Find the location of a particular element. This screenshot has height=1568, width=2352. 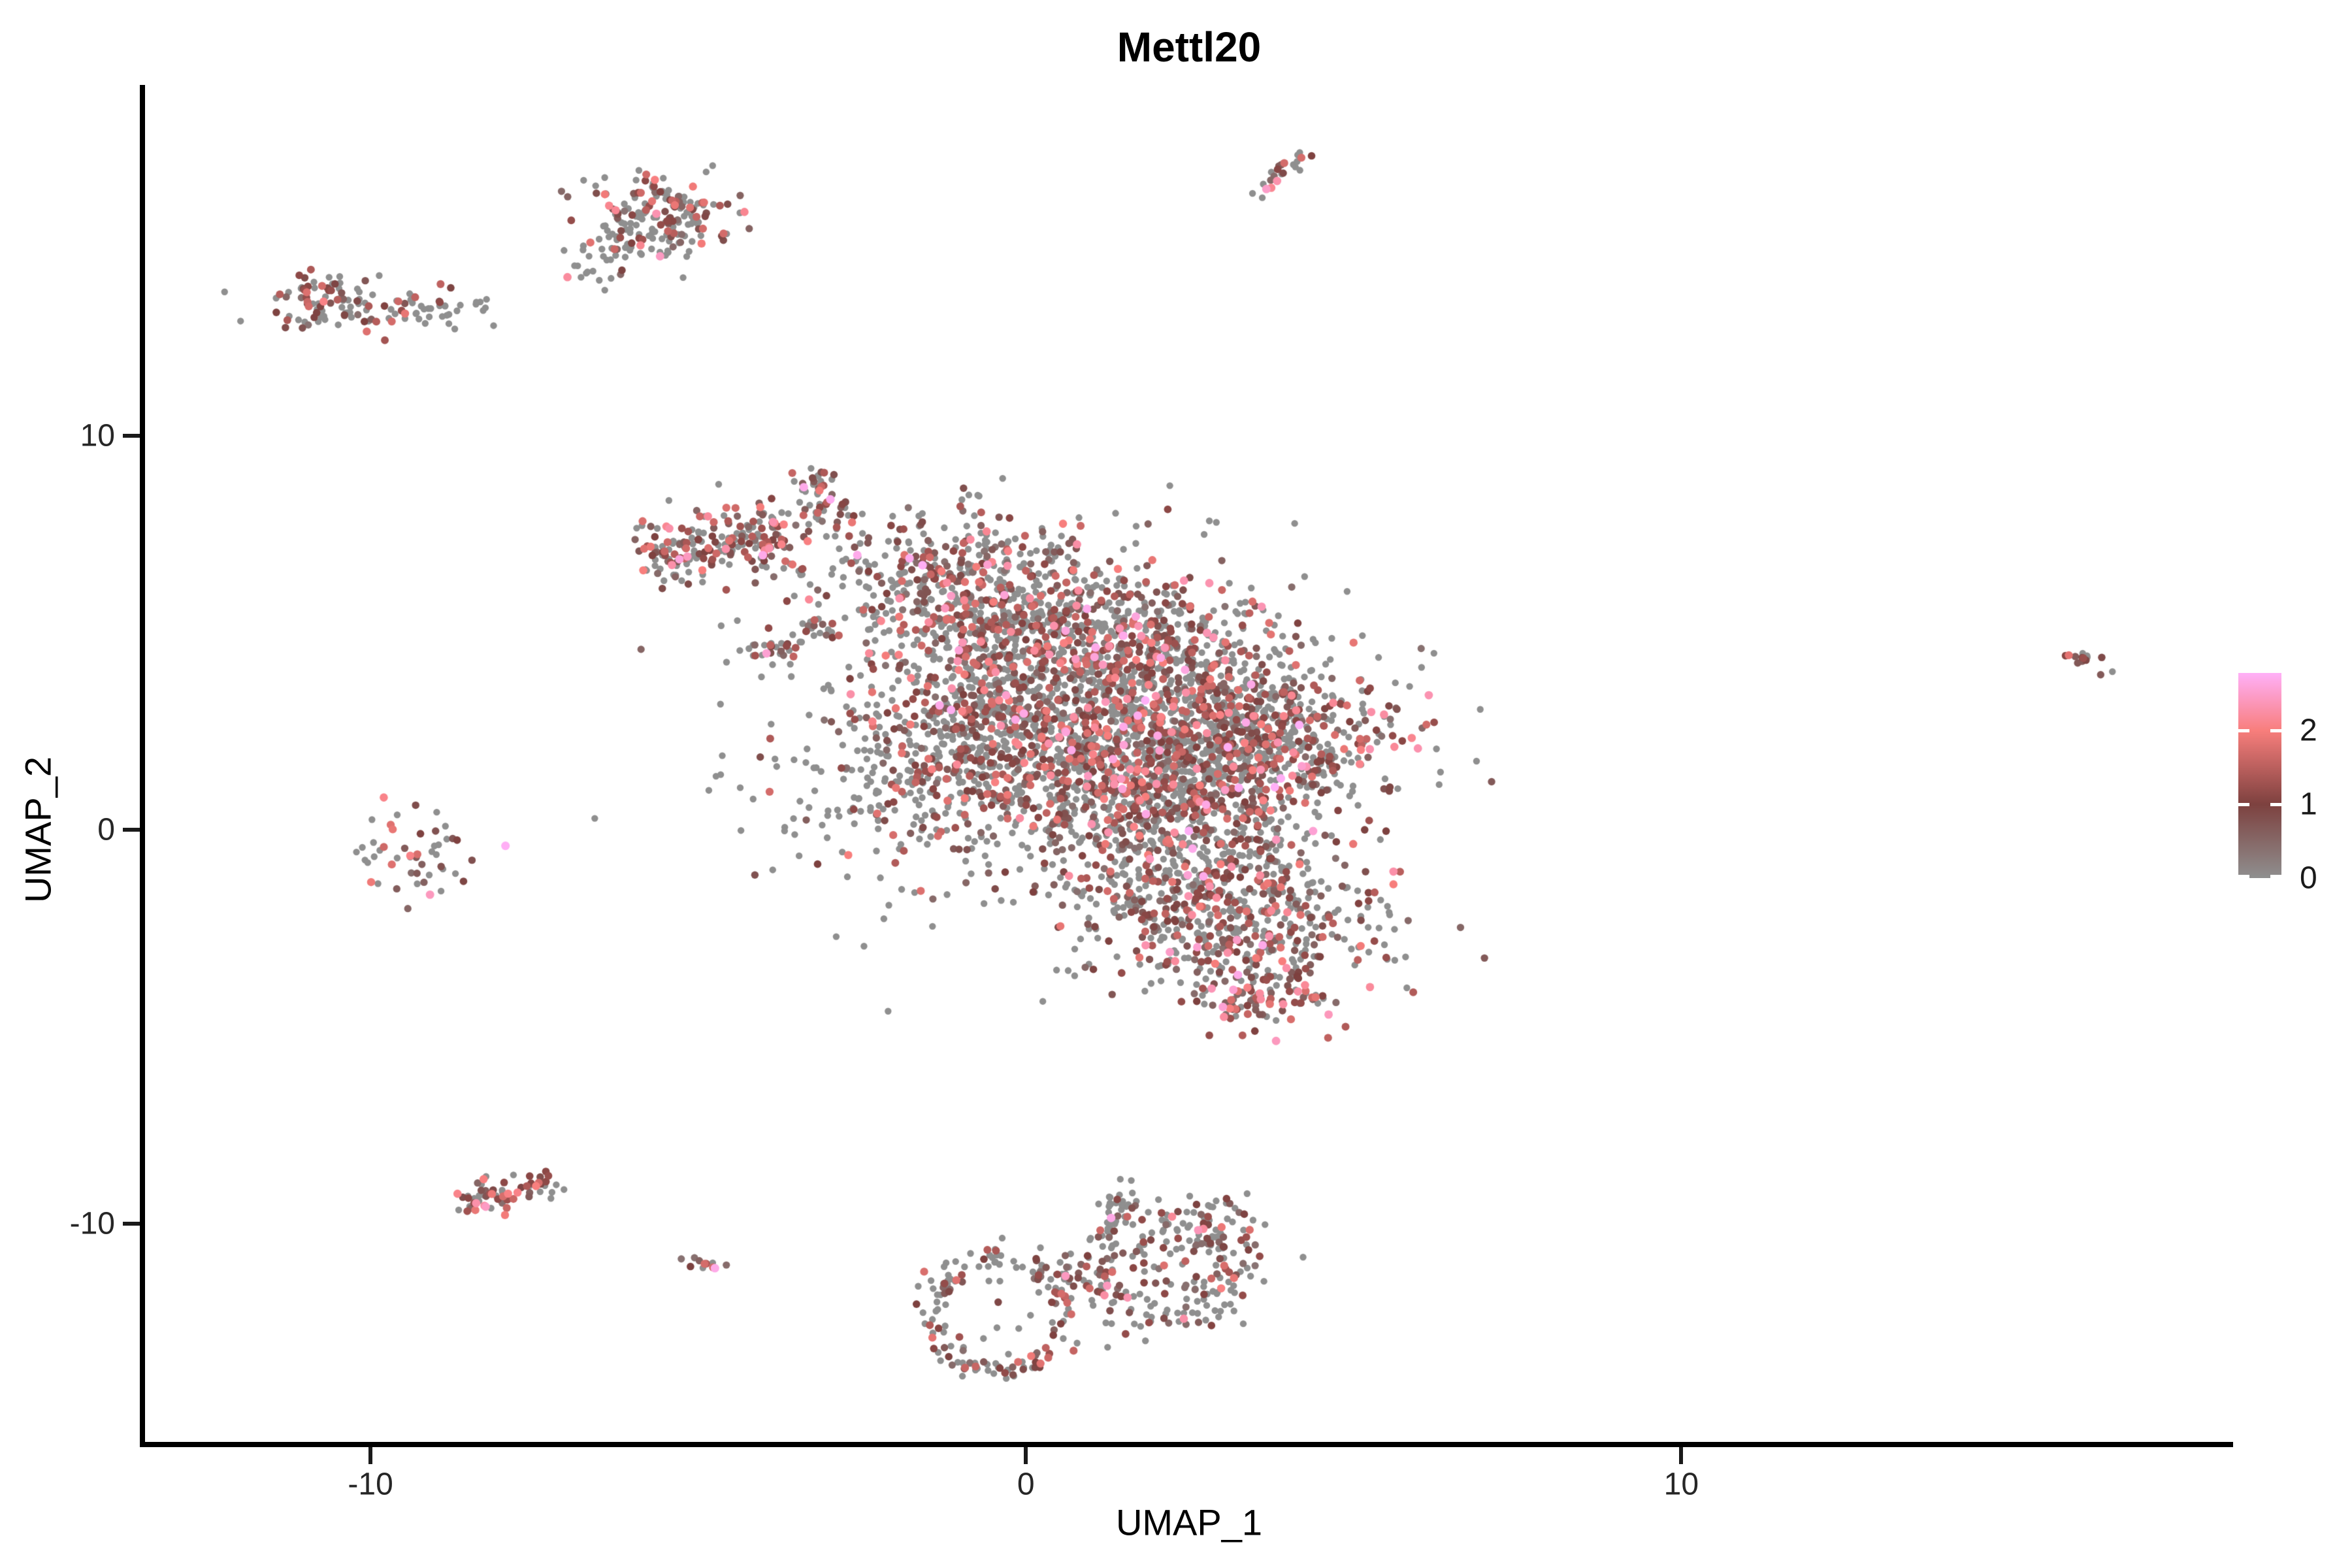

legend-tick-label: 0 is located at coordinates (2308, 878).